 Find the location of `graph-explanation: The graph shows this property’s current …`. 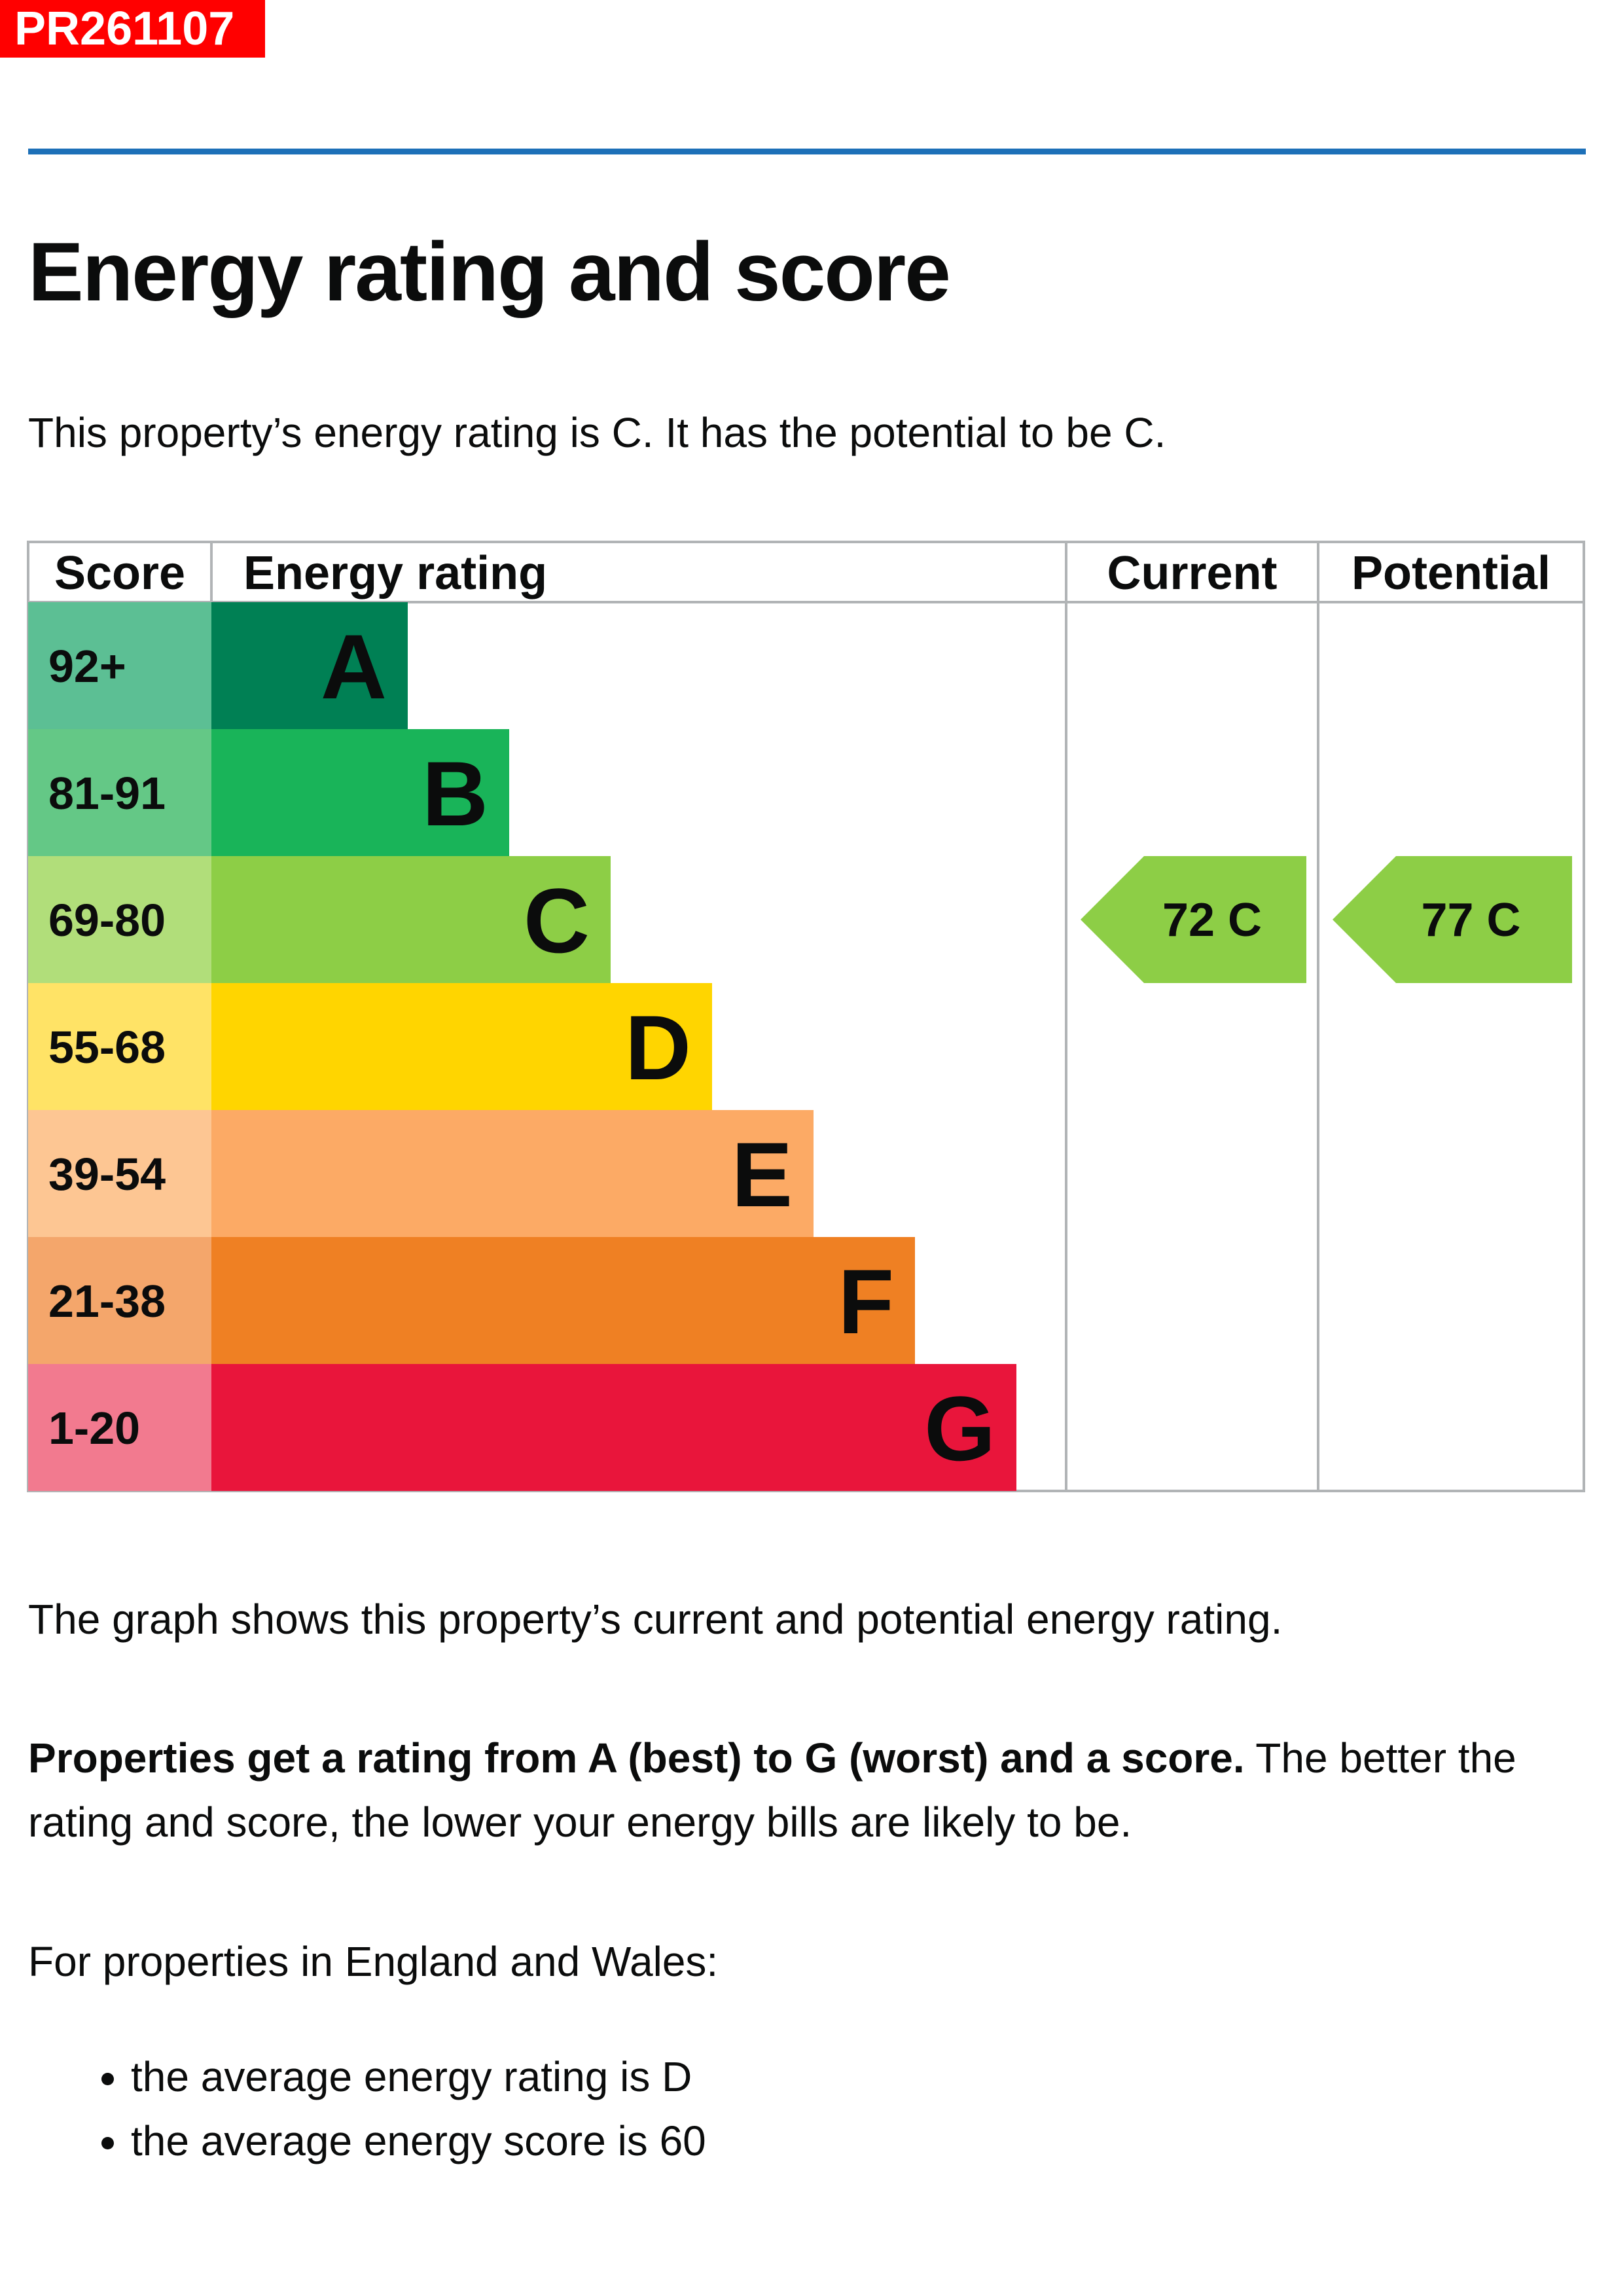

graph-explanation: The graph shows this property’s current … is located at coordinates (655, 1620).